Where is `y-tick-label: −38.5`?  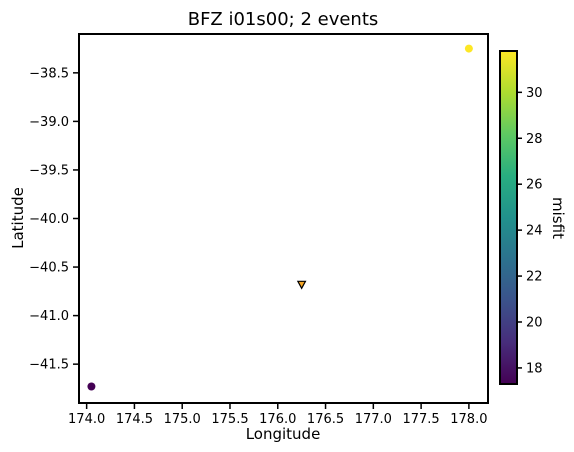
y-tick-label: −38.5 is located at coordinates (49, 73).